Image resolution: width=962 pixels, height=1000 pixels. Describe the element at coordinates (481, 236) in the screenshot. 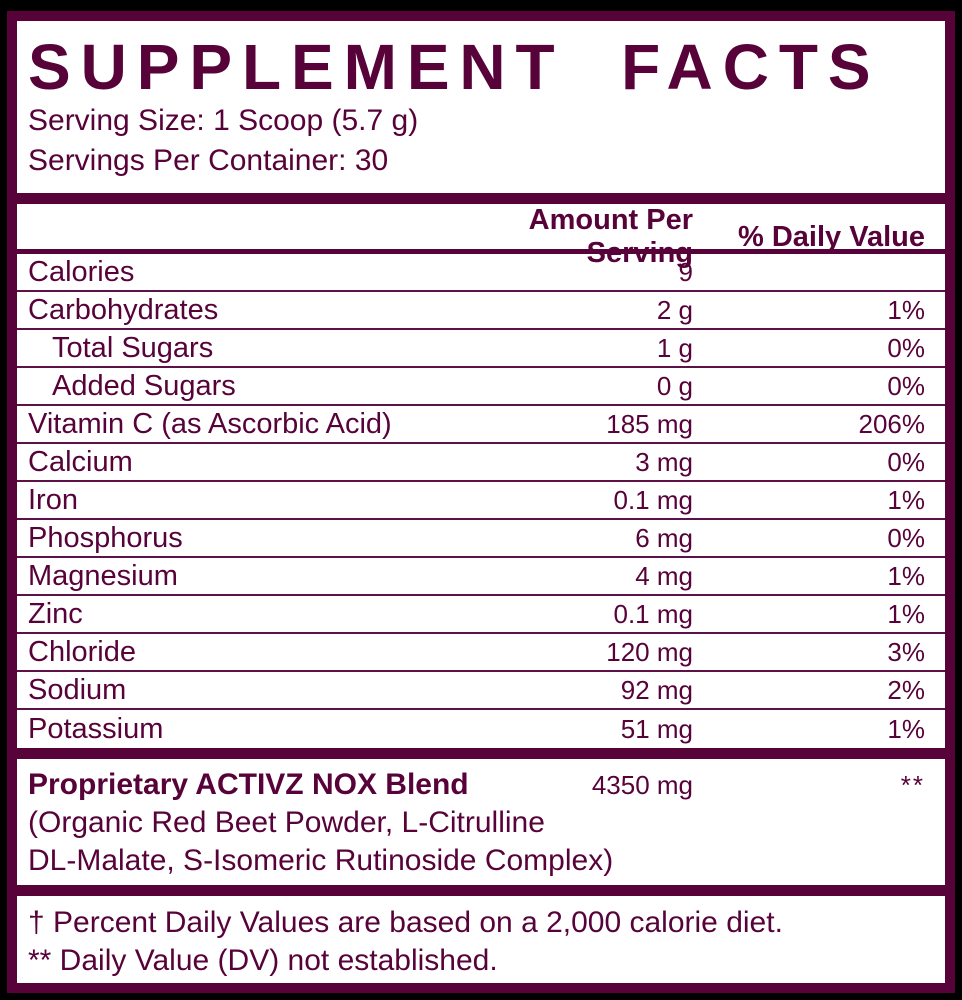

I see `table-header-row: Amount Per Serving % Daily Value` at that location.